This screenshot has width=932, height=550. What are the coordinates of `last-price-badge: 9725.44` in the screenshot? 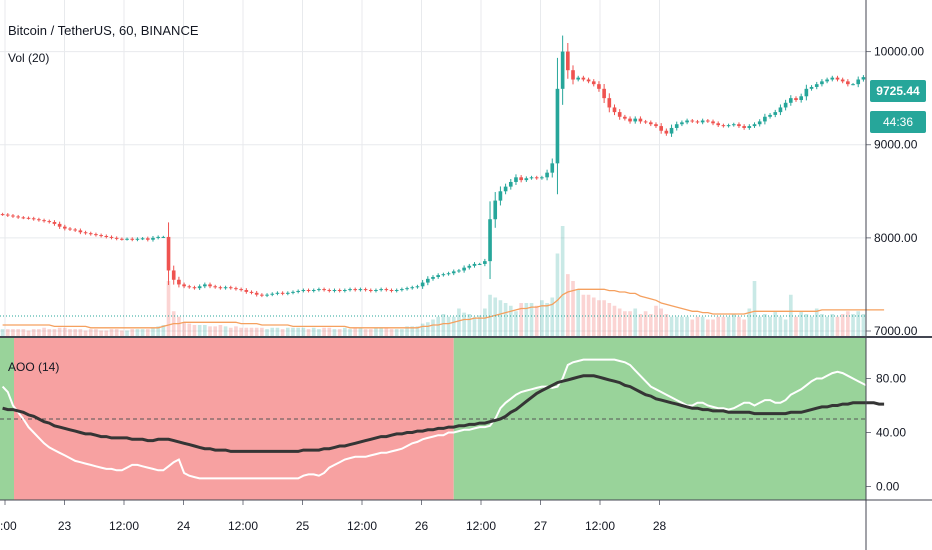 It's located at (898, 91).